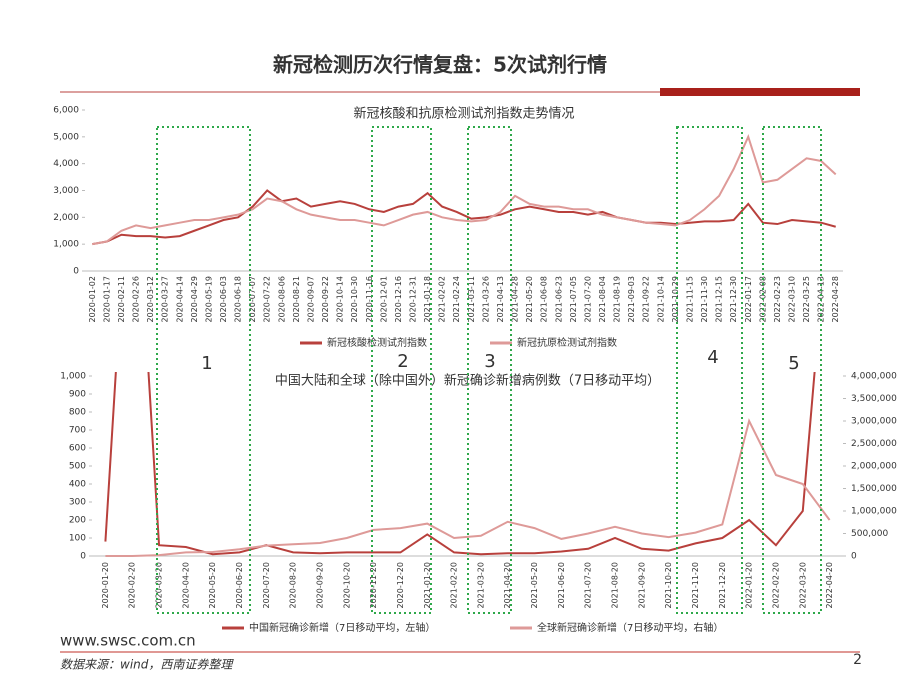 This screenshot has width=920, height=690. Describe the element at coordinates (77, 503) in the screenshot. I see `y-tick-label: 300` at that location.